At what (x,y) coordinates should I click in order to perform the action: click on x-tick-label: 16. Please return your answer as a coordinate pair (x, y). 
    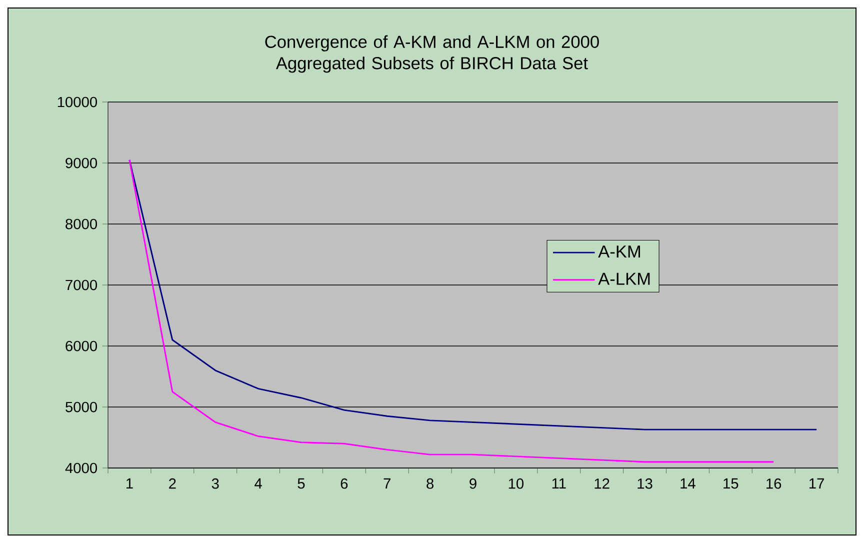
    Looking at the image, I should click on (774, 483).